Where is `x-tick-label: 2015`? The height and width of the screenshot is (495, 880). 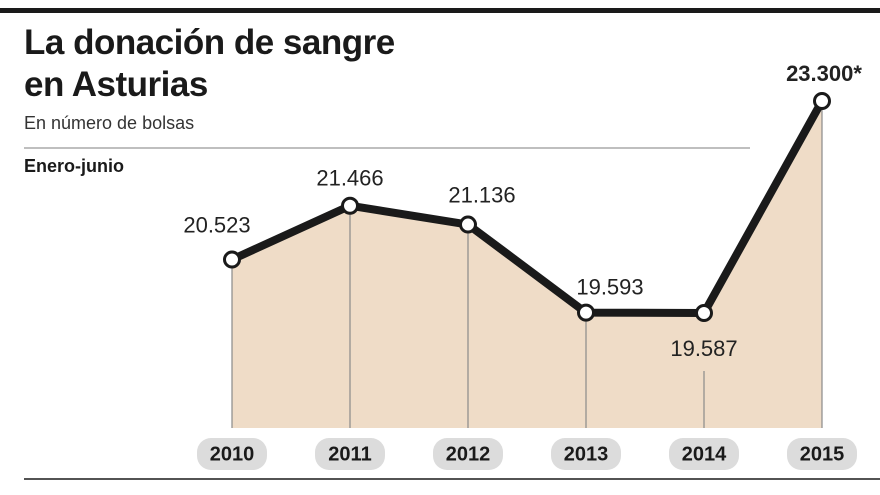
x-tick-label: 2015 is located at coordinates (822, 454).